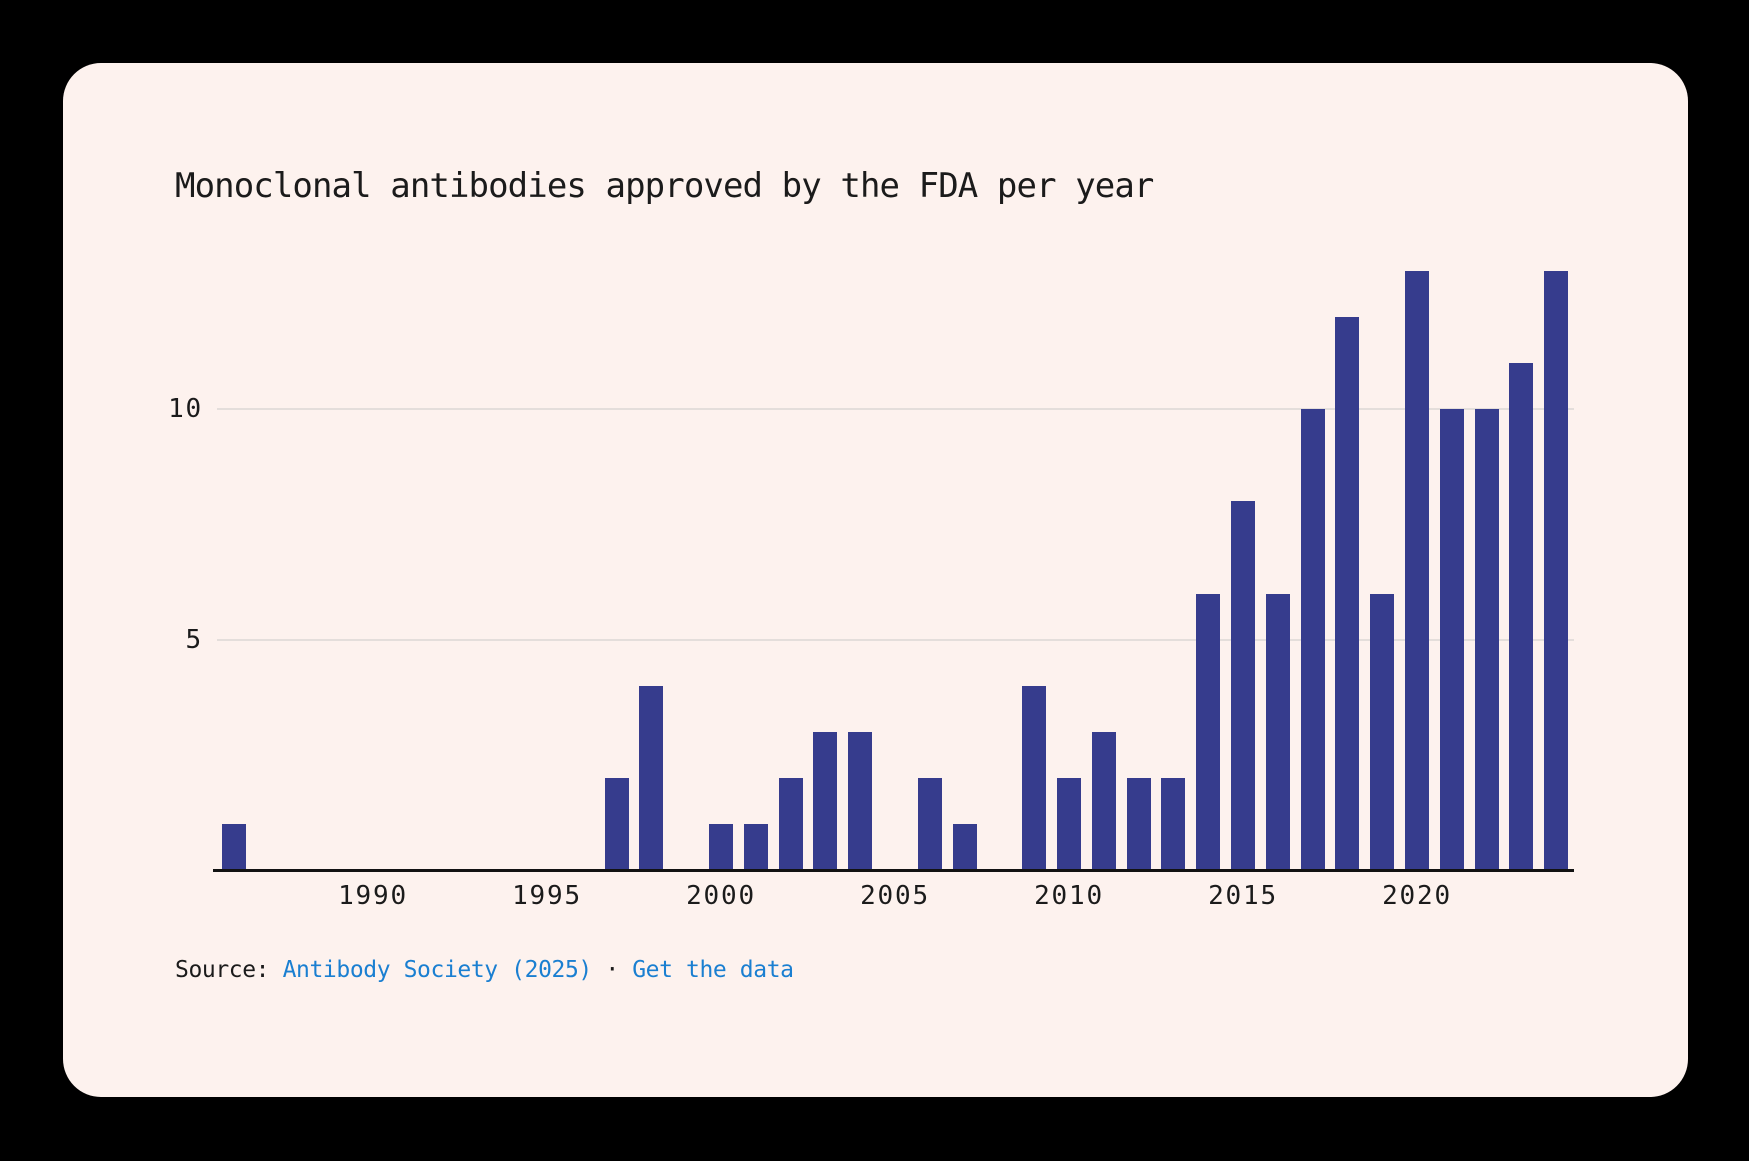 This screenshot has height=1161, width=1749. Describe the element at coordinates (194, 639) in the screenshot. I see `y-axis-tick-label: 5` at that location.